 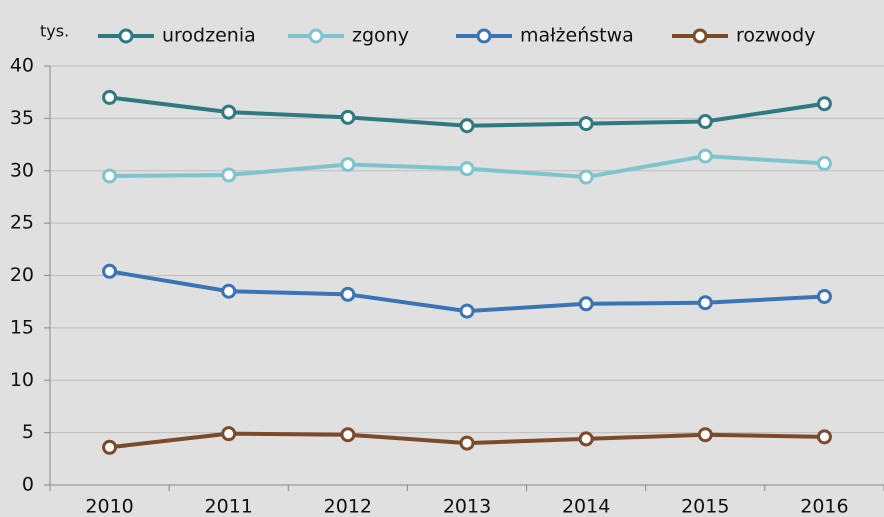 What do you see at coordinates (28, 485) in the screenshot?
I see `y-tick-label: 0` at bounding box center [28, 485].